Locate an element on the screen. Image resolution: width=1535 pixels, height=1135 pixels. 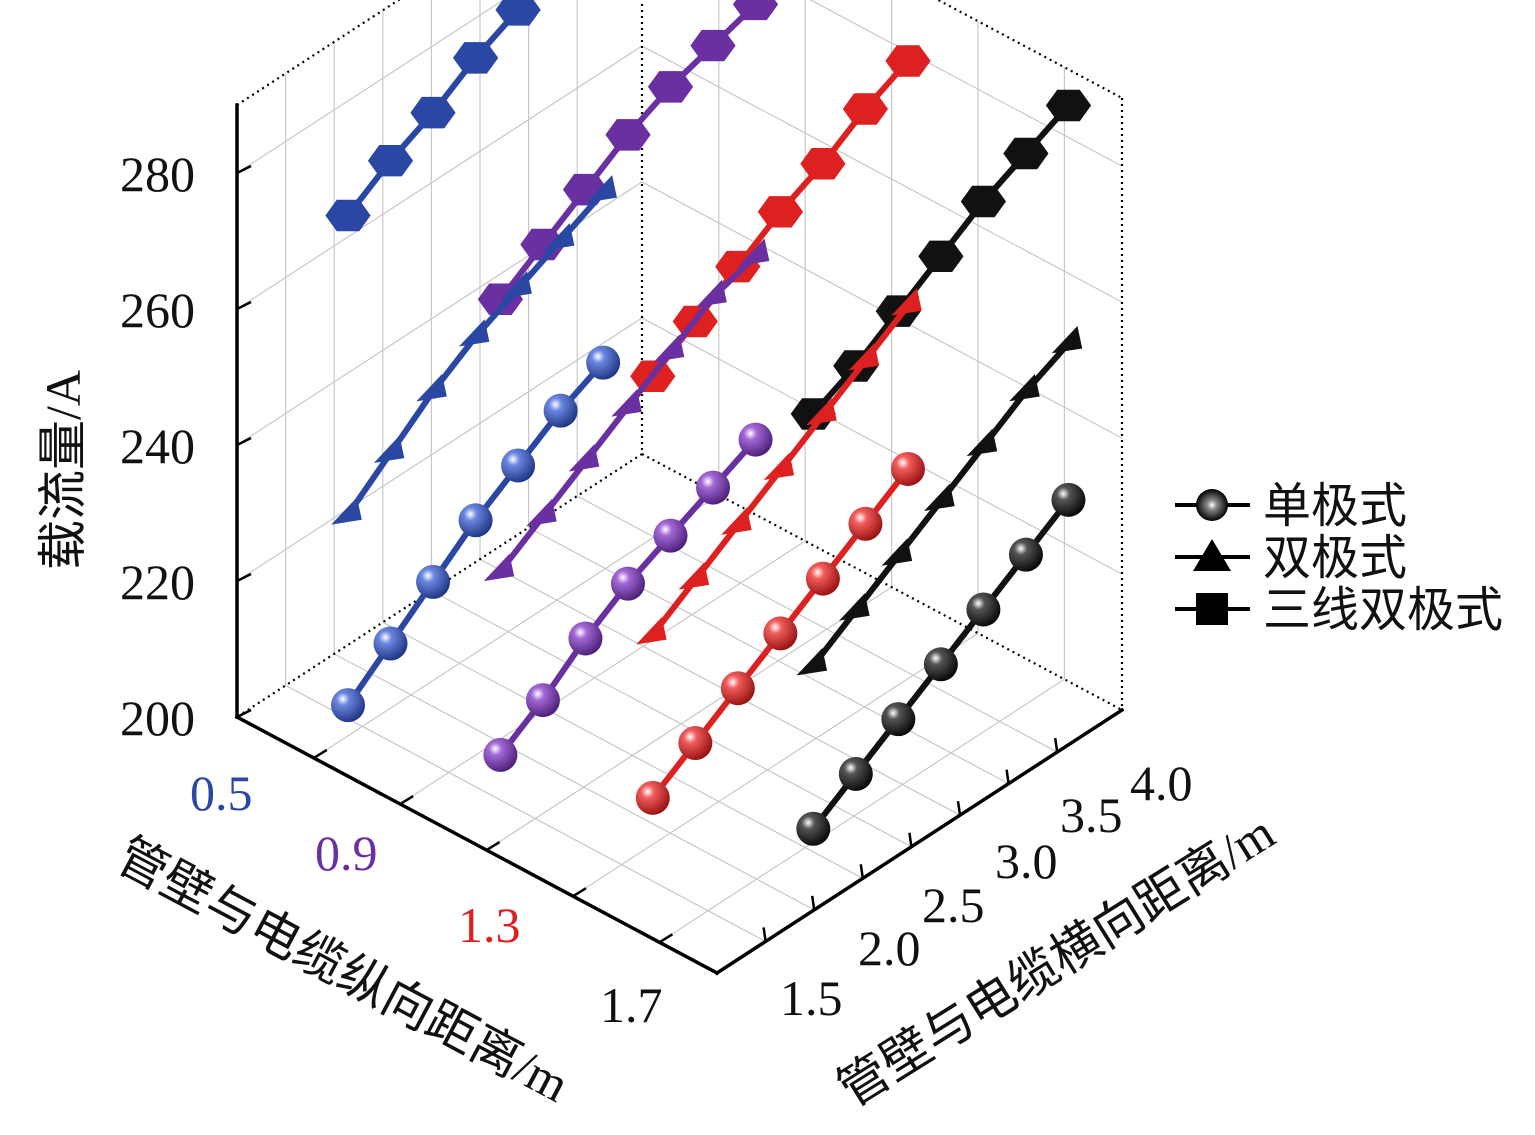
series-双极式-0.5 is located at coordinates (474, 350).